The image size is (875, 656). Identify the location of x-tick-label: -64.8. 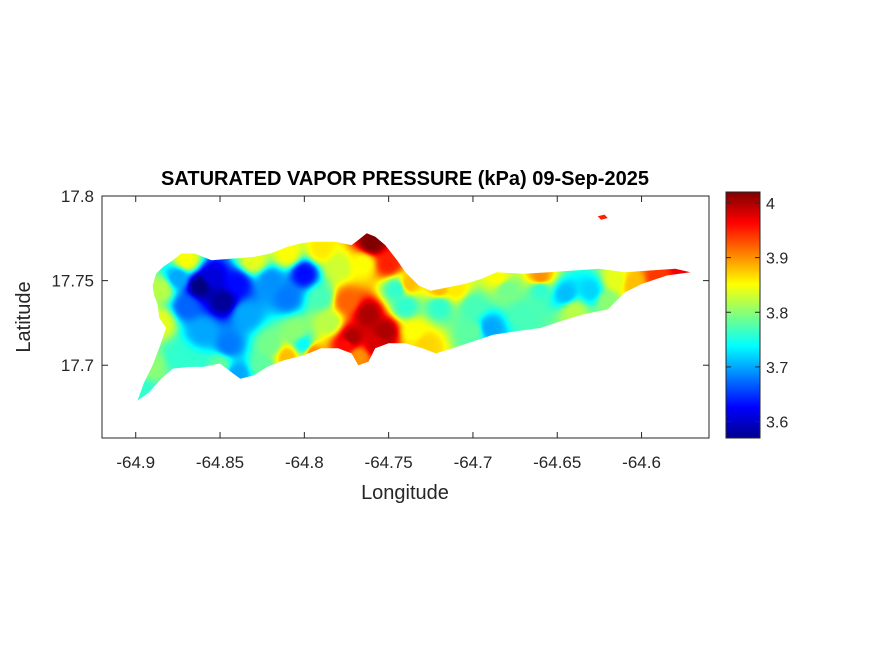
(304, 462).